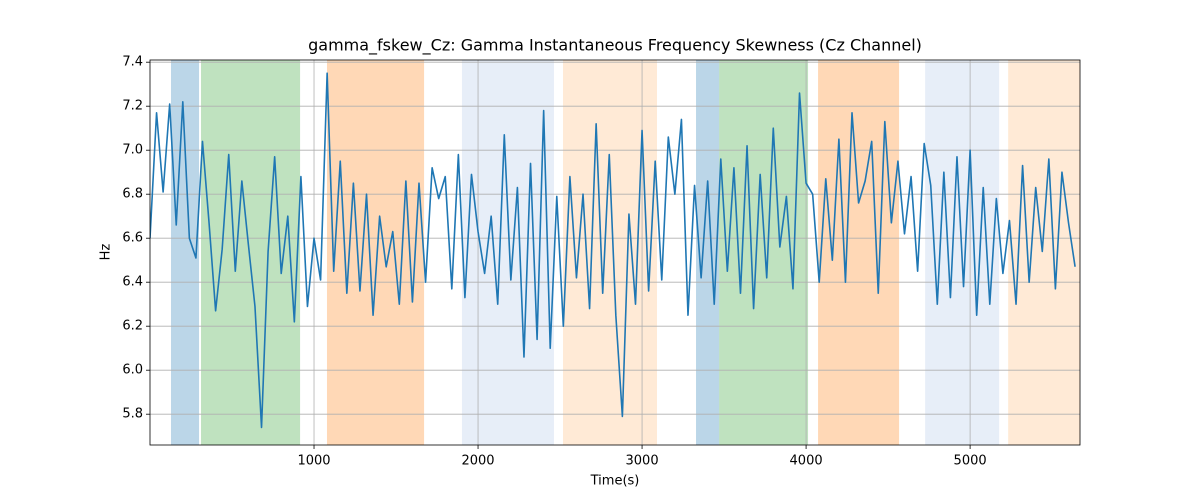  What do you see at coordinates (806, 461) in the screenshot?
I see `x-tick-label: 4000` at bounding box center [806, 461].